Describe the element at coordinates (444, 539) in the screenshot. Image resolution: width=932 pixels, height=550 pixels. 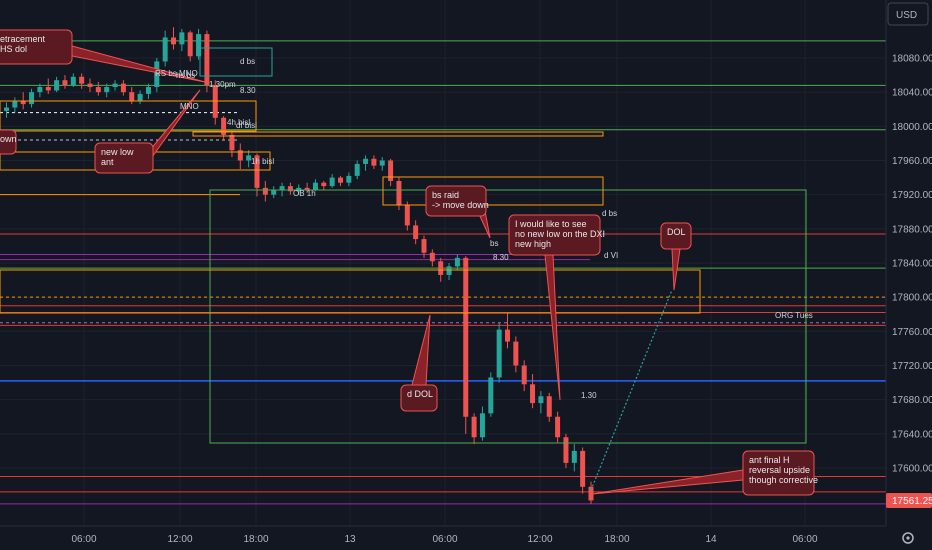
I see `time-ticks: 06:00 12:00 18:00 13 06:00 12:00 18:00 14 06:00` at that location.